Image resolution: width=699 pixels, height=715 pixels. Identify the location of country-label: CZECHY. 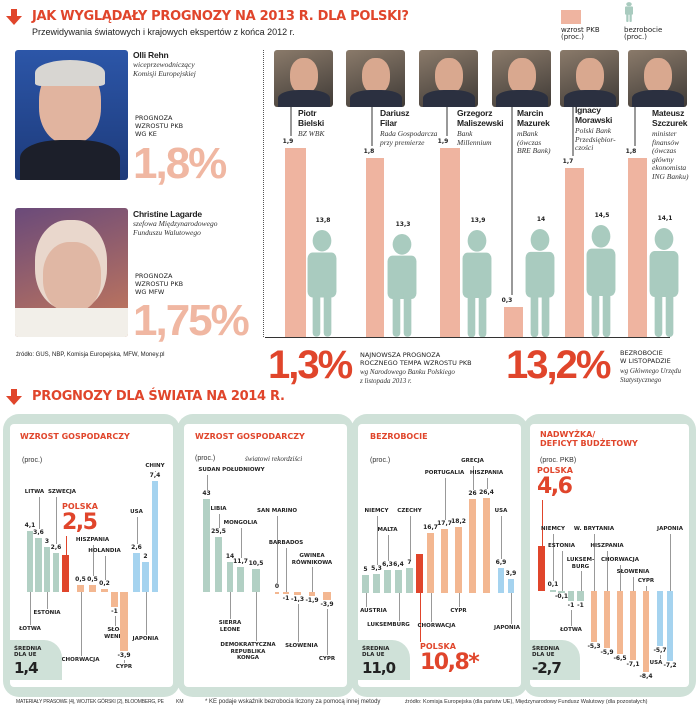
(409, 511).